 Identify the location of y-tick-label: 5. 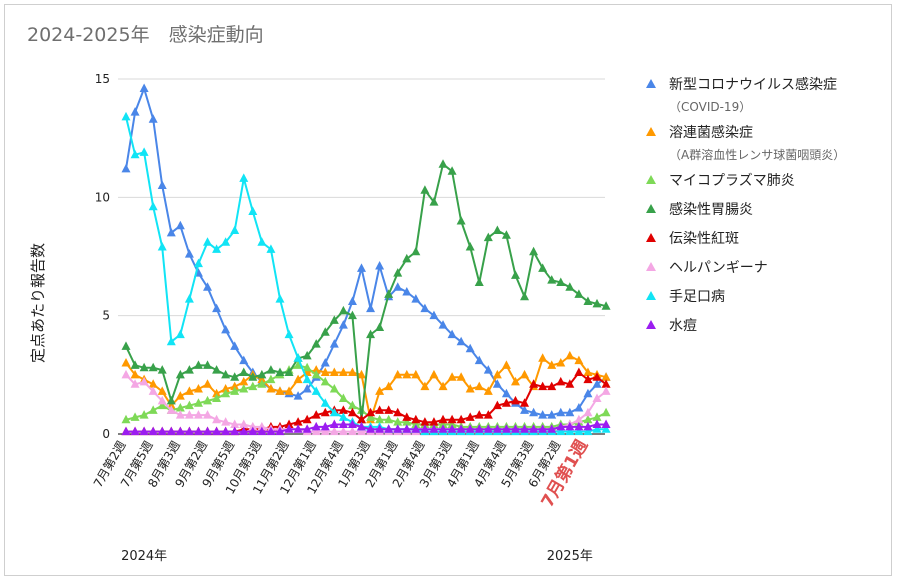
(106, 316).